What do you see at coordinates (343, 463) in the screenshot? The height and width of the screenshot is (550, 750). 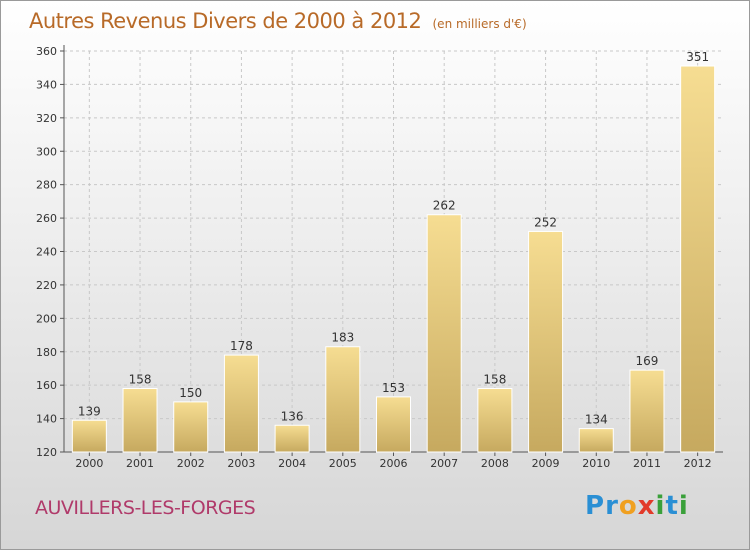 I see `x-tick-label: 2005` at bounding box center [343, 463].